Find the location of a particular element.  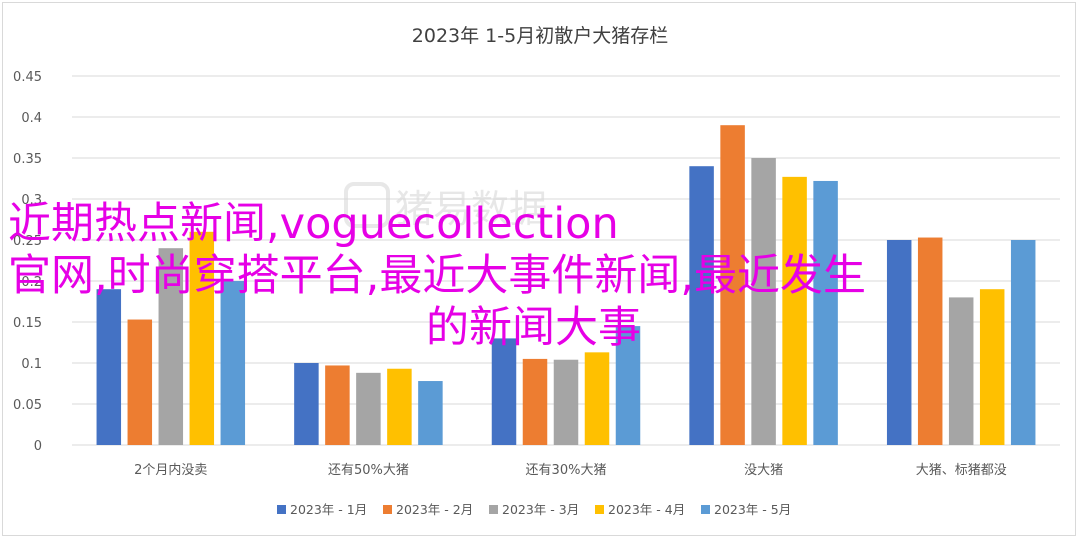

chart-title: 2023年 1-5月初散户大猪存栏 is located at coordinates (540, 36).